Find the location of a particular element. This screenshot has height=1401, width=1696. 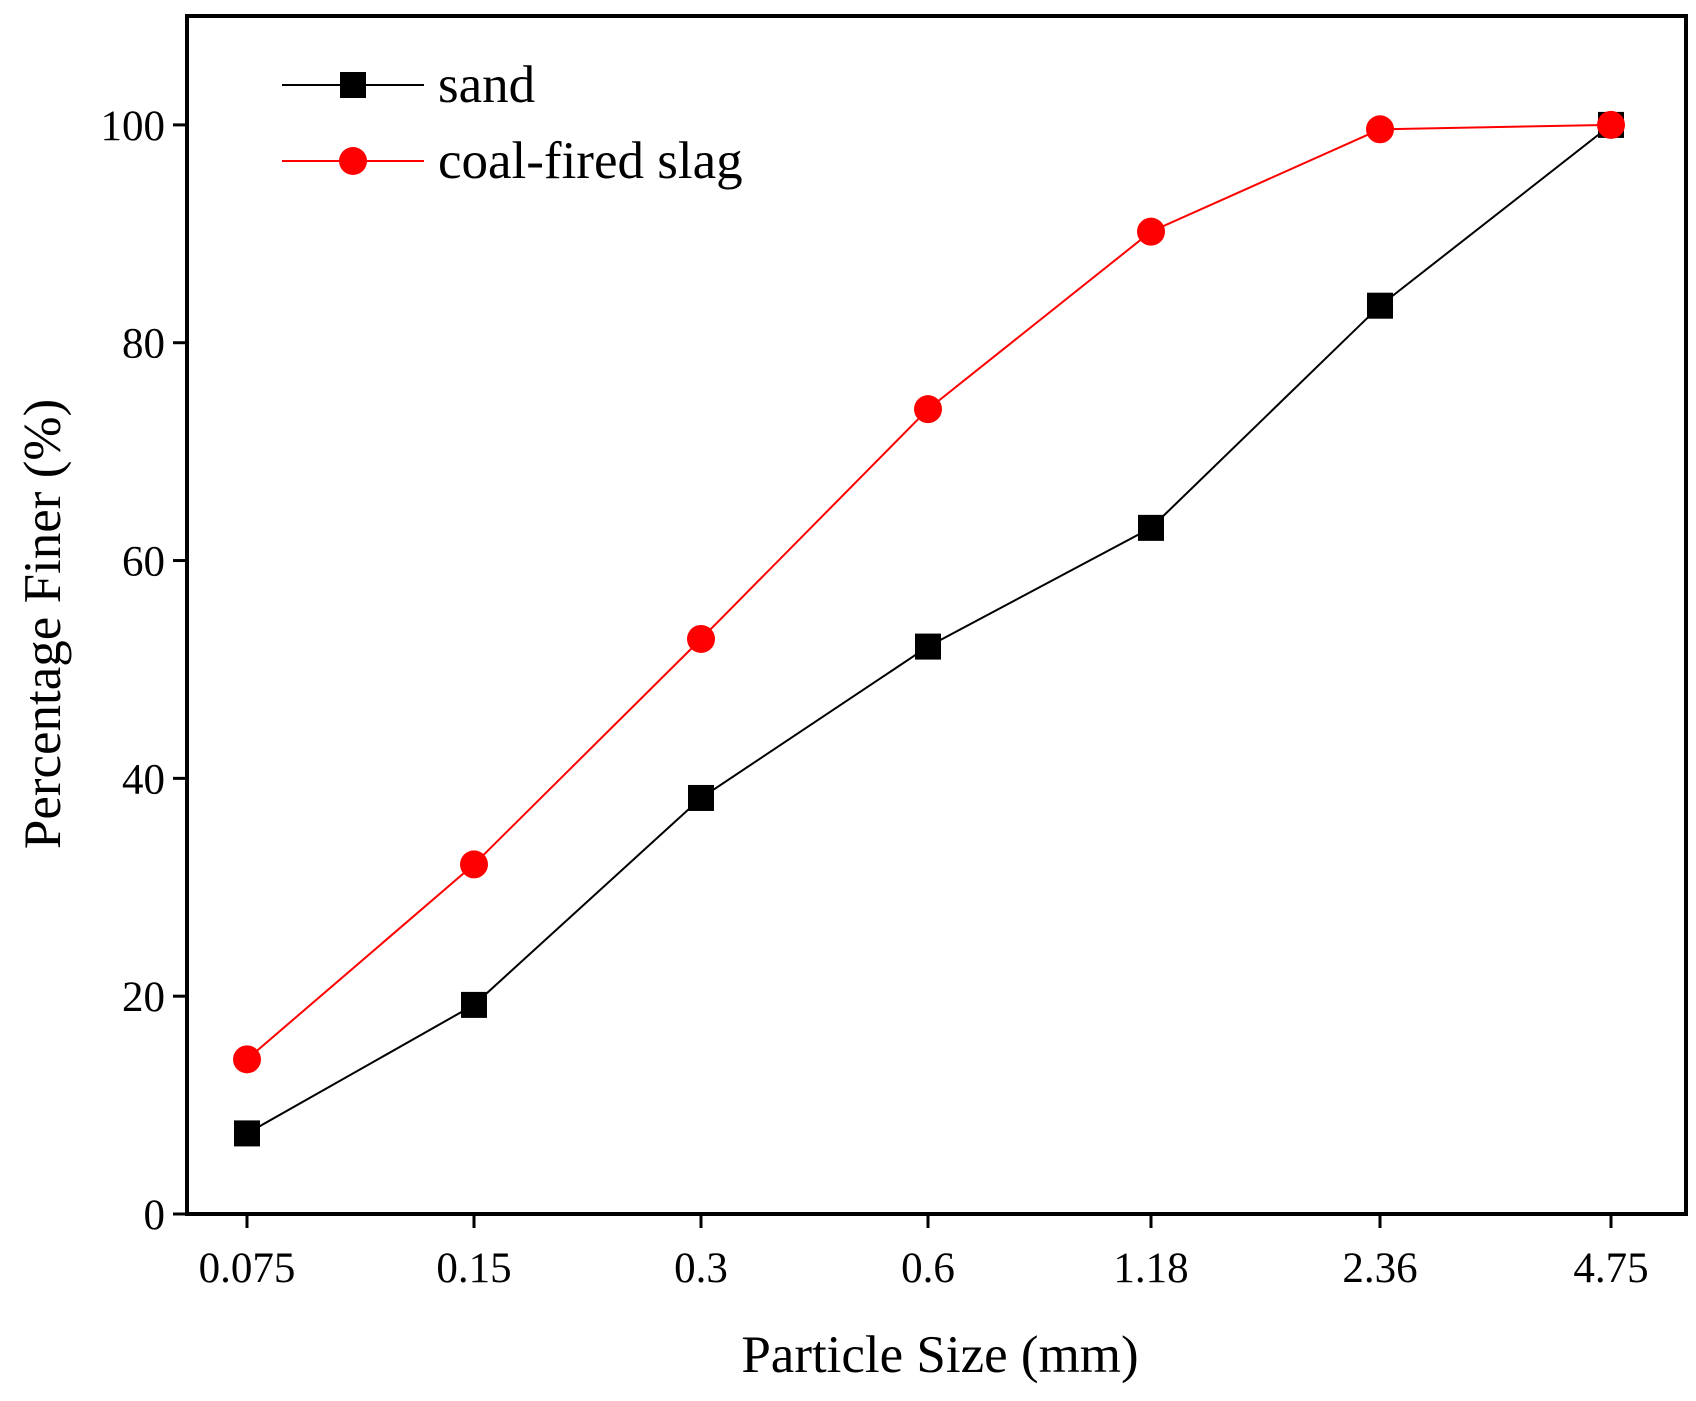

y-tick-label: 80 is located at coordinates (143, 344).